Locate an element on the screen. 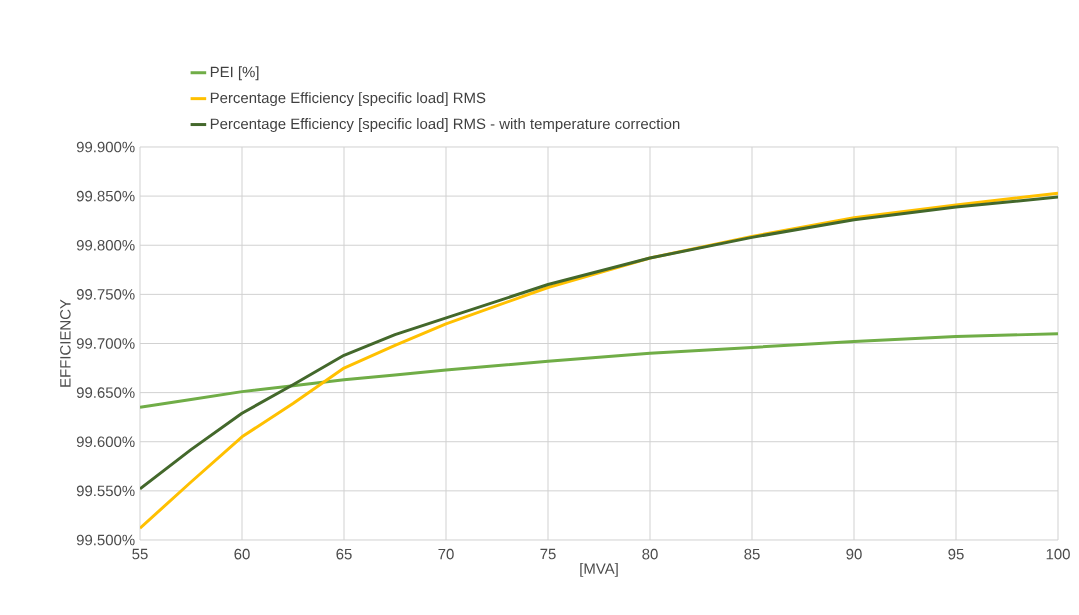 The height and width of the screenshot is (615, 1079). x-tick-label: 55 is located at coordinates (140, 554).